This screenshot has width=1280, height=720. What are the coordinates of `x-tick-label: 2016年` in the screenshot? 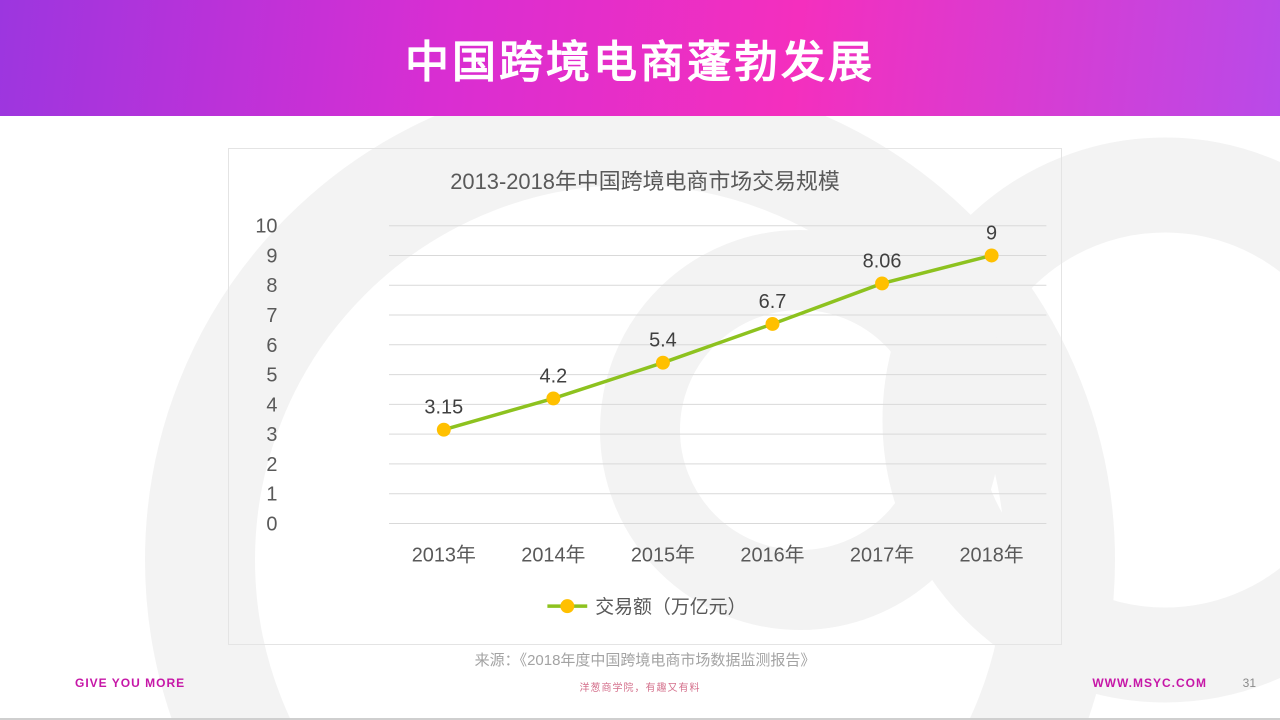 It's located at (772, 554).